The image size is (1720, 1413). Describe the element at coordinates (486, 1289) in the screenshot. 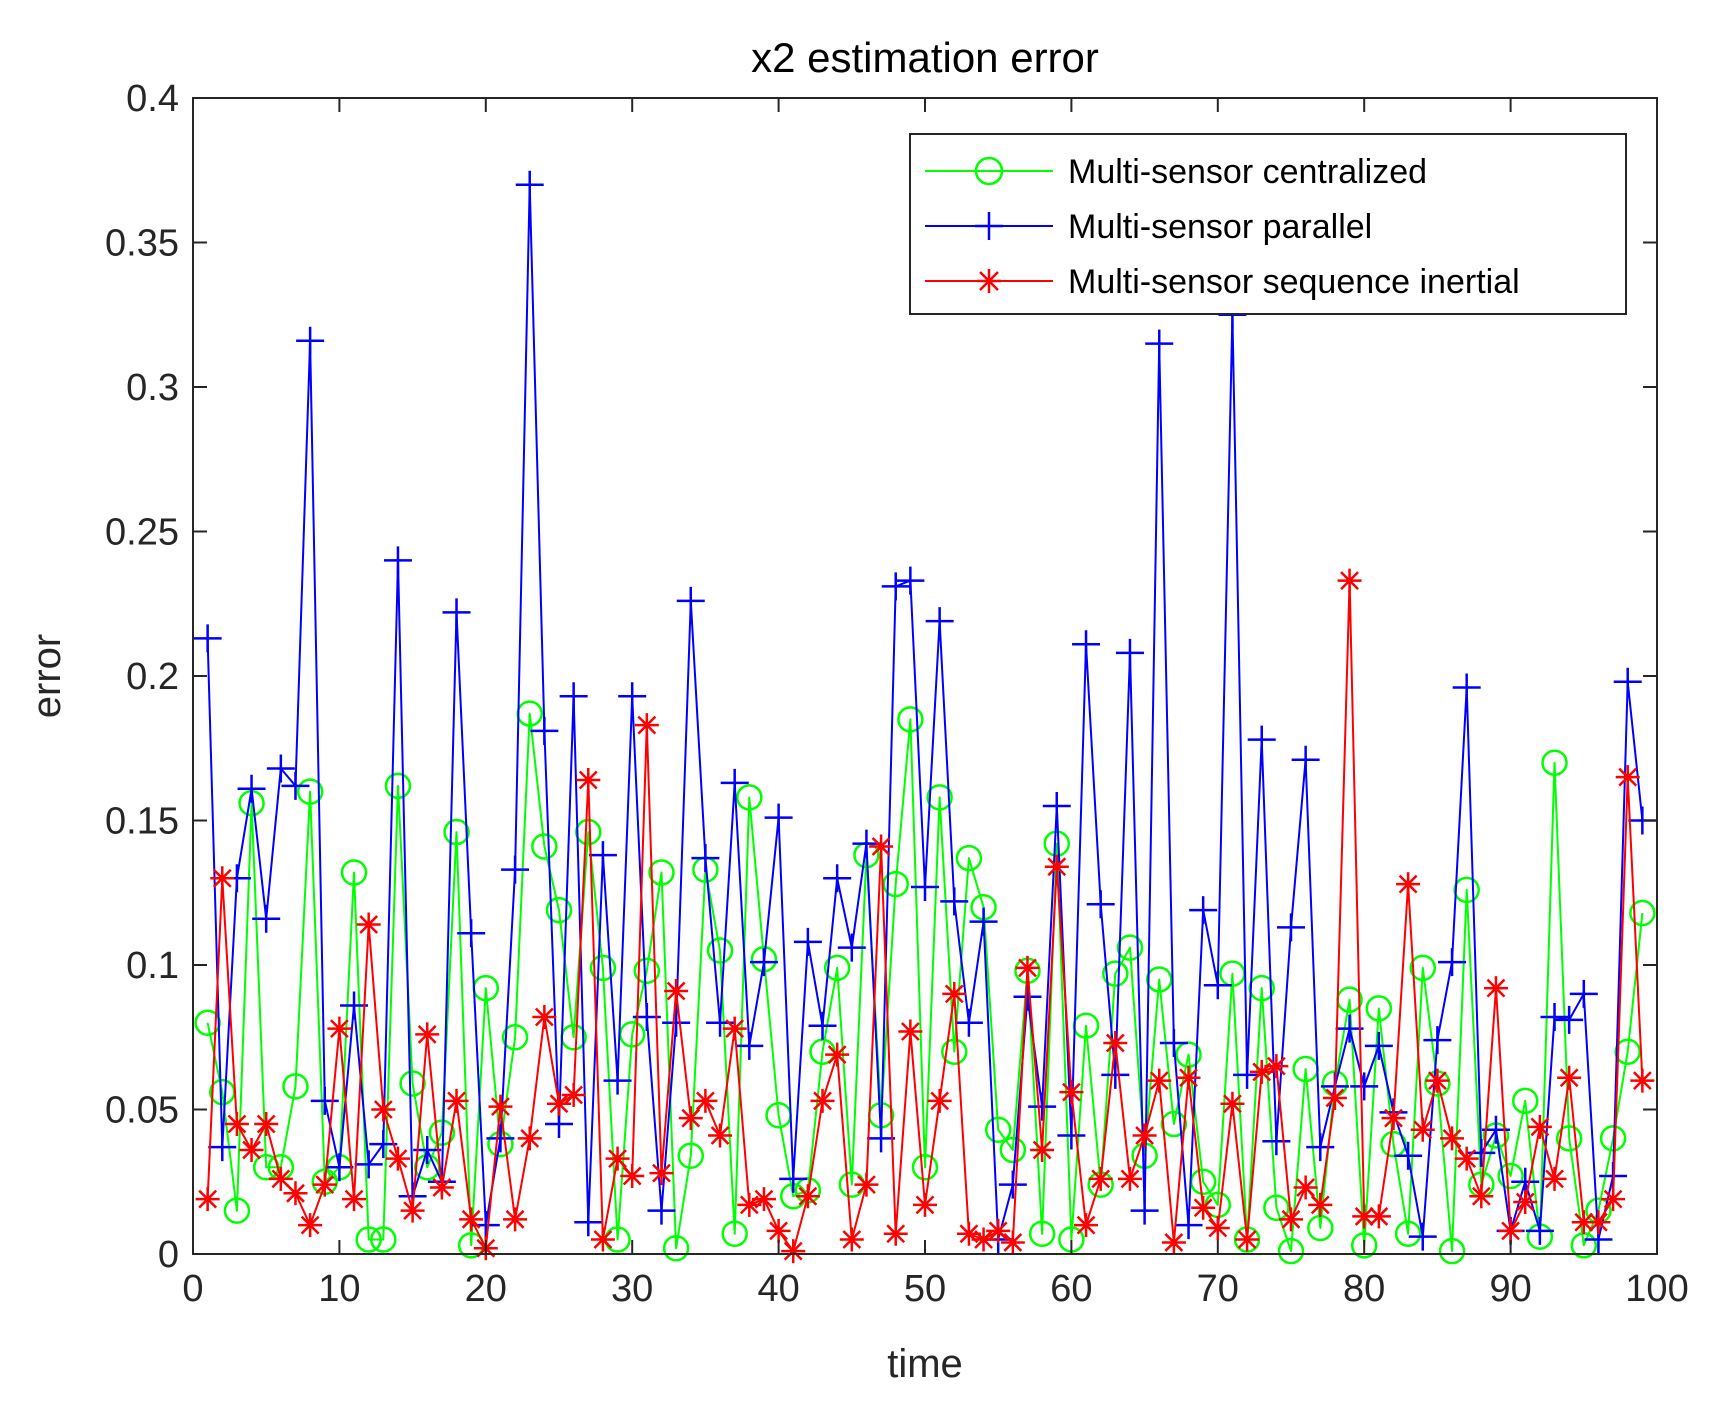

I see `x-tick-label: 20` at that location.